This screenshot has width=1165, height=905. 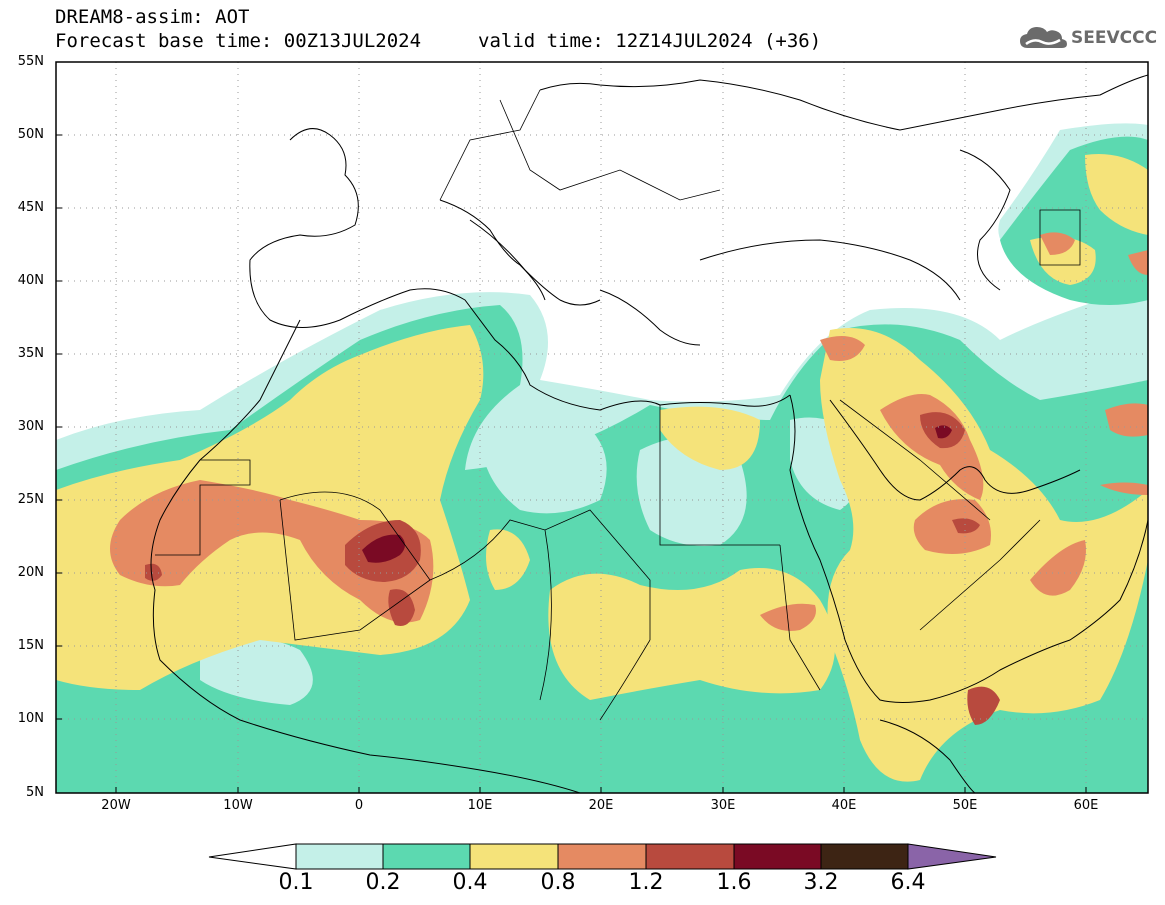 What do you see at coordinates (1086, 805) in the screenshot?
I see `lon-label: 60E` at bounding box center [1086, 805].